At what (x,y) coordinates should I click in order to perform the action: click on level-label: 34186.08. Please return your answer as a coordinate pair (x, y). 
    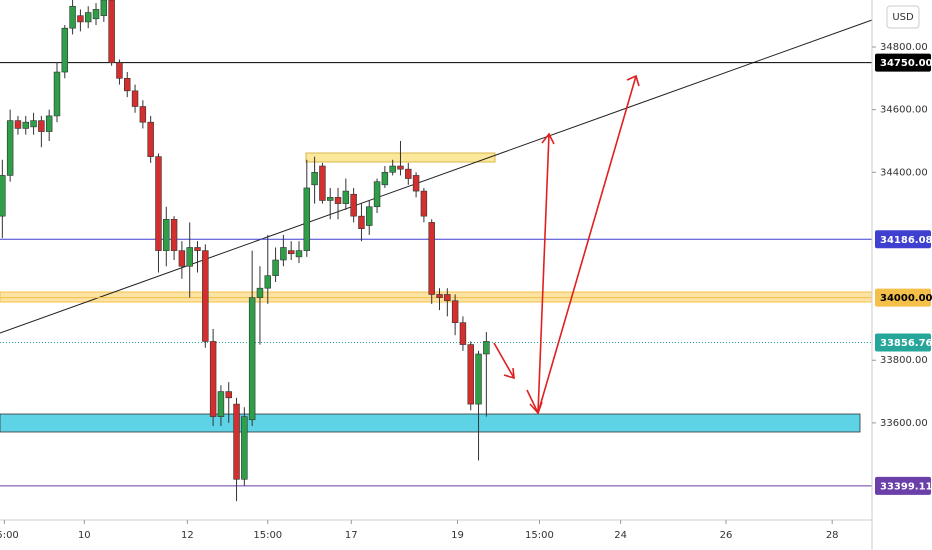
    Looking at the image, I should click on (906, 240).